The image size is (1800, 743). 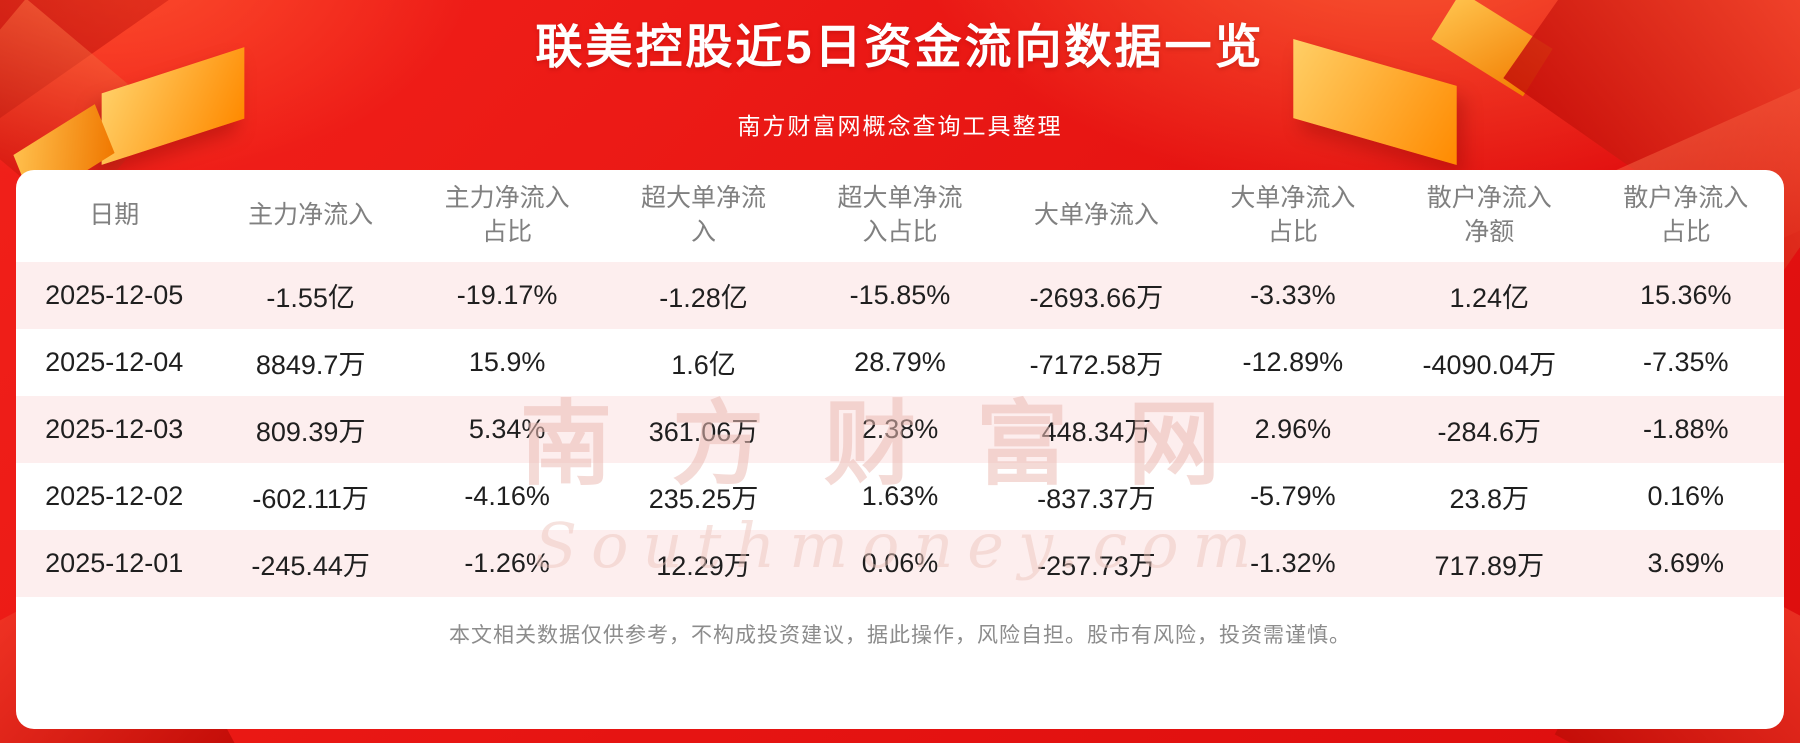 What do you see at coordinates (114, 496) in the screenshot?
I see `cell-date: 2025-12-02` at bounding box center [114, 496].